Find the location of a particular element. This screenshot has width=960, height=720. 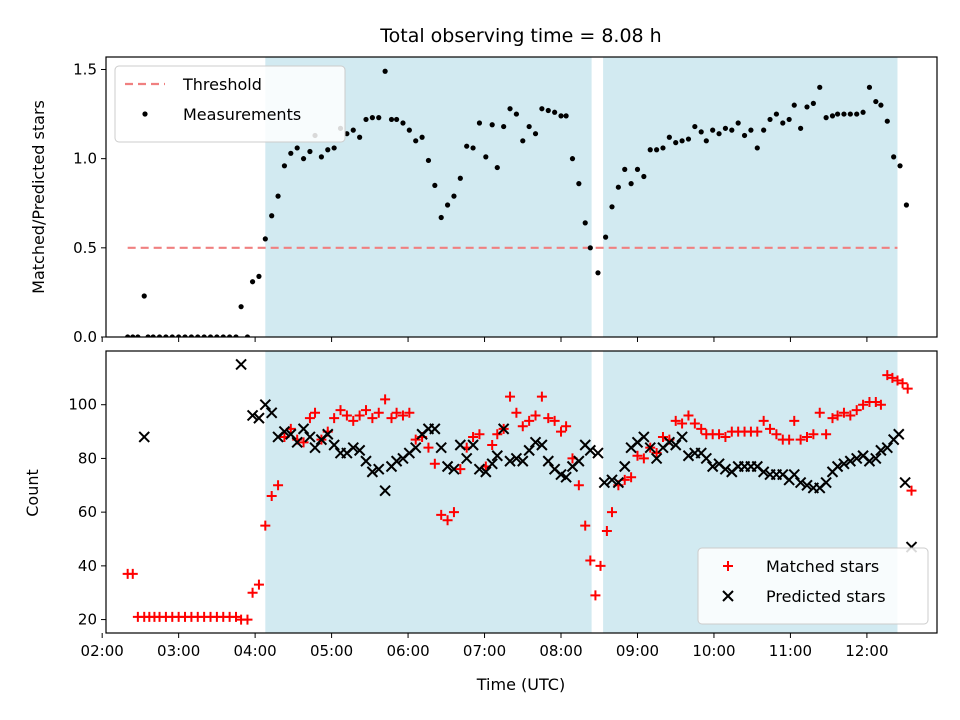

top-legend-label-0: Threshold is located at coordinates (222, 84).